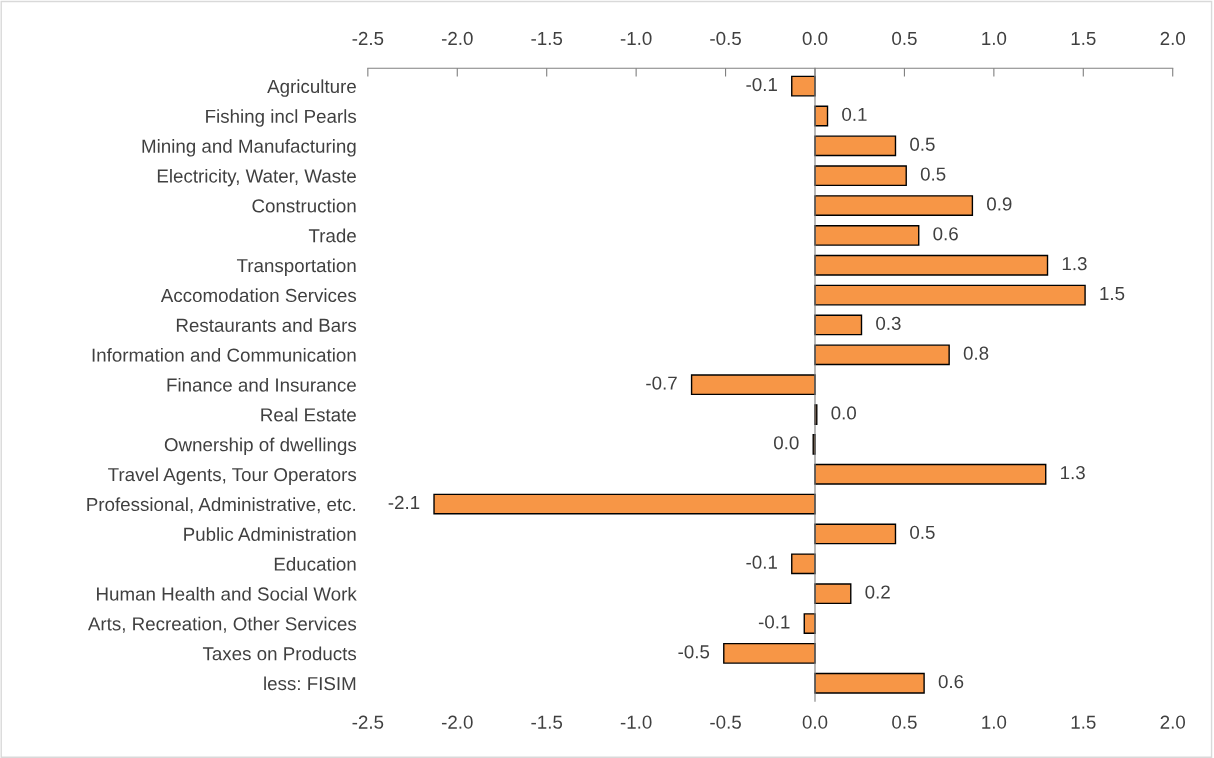 The image size is (1214, 758). I want to click on x-tick-label: -1.0, so click(636, 722).